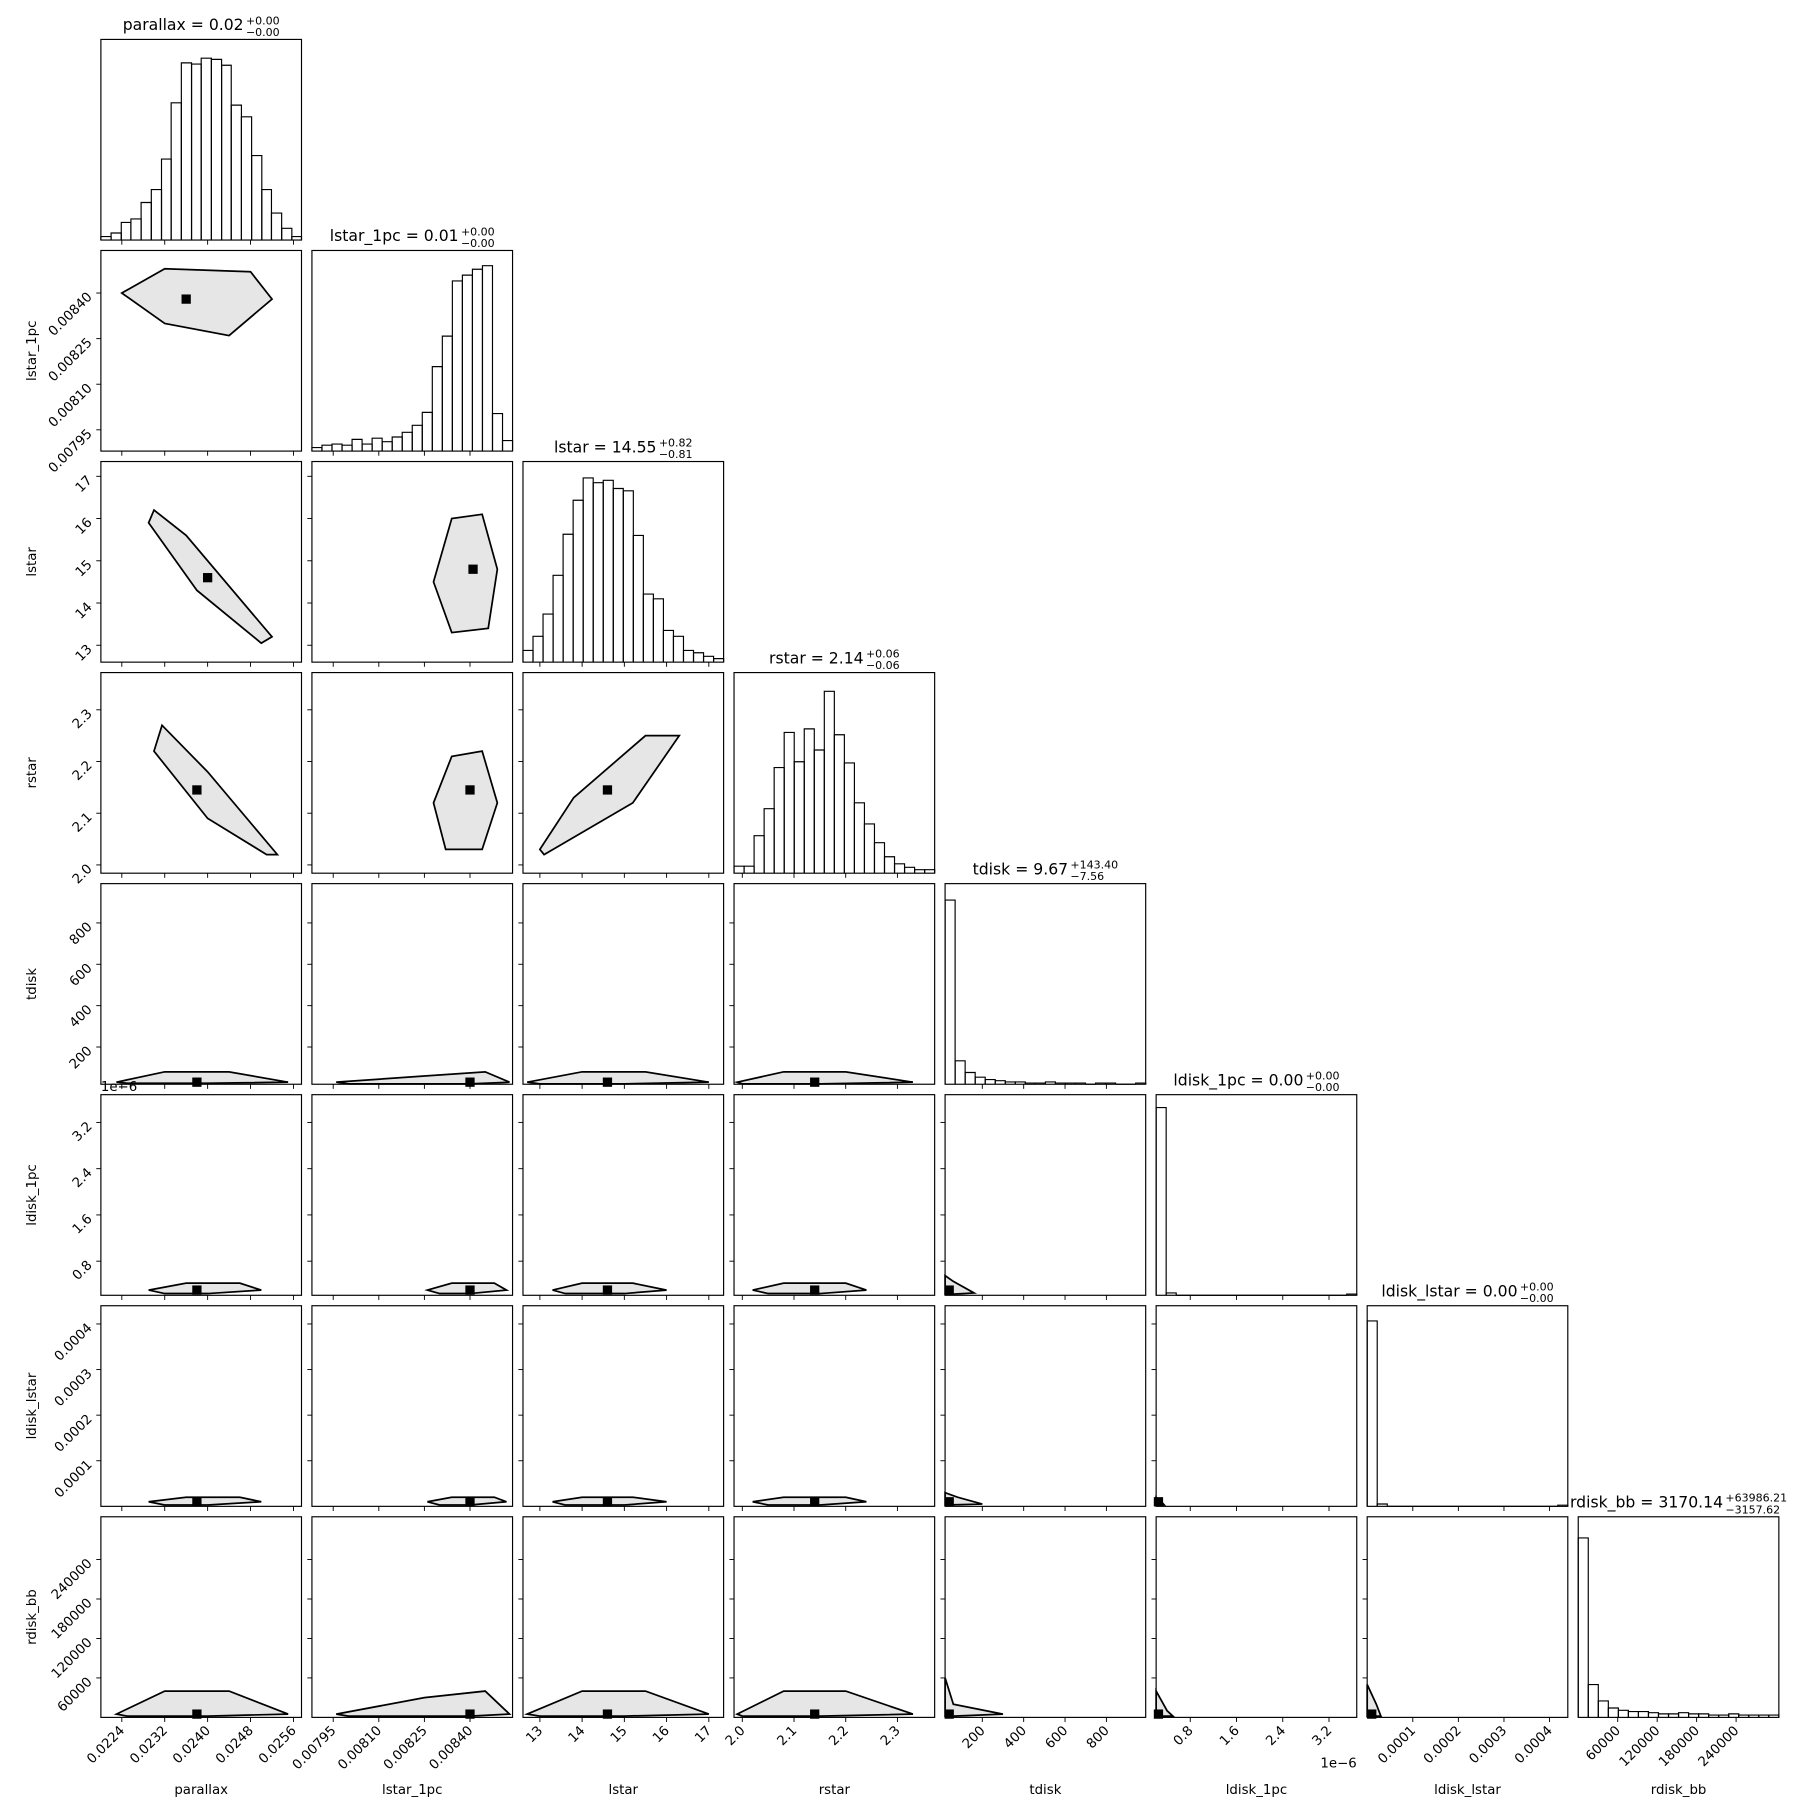 The image size is (1809, 1809). What do you see at coordinates (81, 975) in the screenshot?
I see `y-tick-label: 600` at bounding box center [81, 975].